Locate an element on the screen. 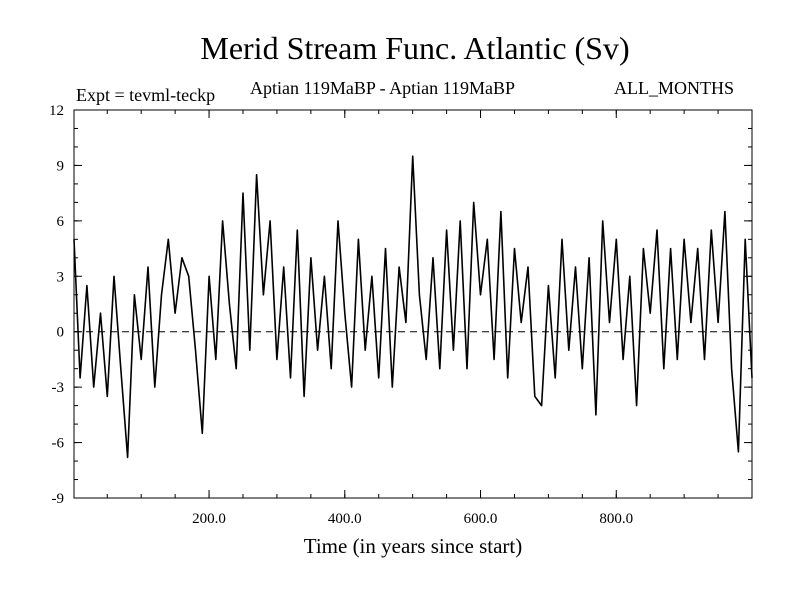 Image resolution: width=800 pixels, height=600 pixels. x-tick-label: 400.0 is located at coordinates (345, 519).